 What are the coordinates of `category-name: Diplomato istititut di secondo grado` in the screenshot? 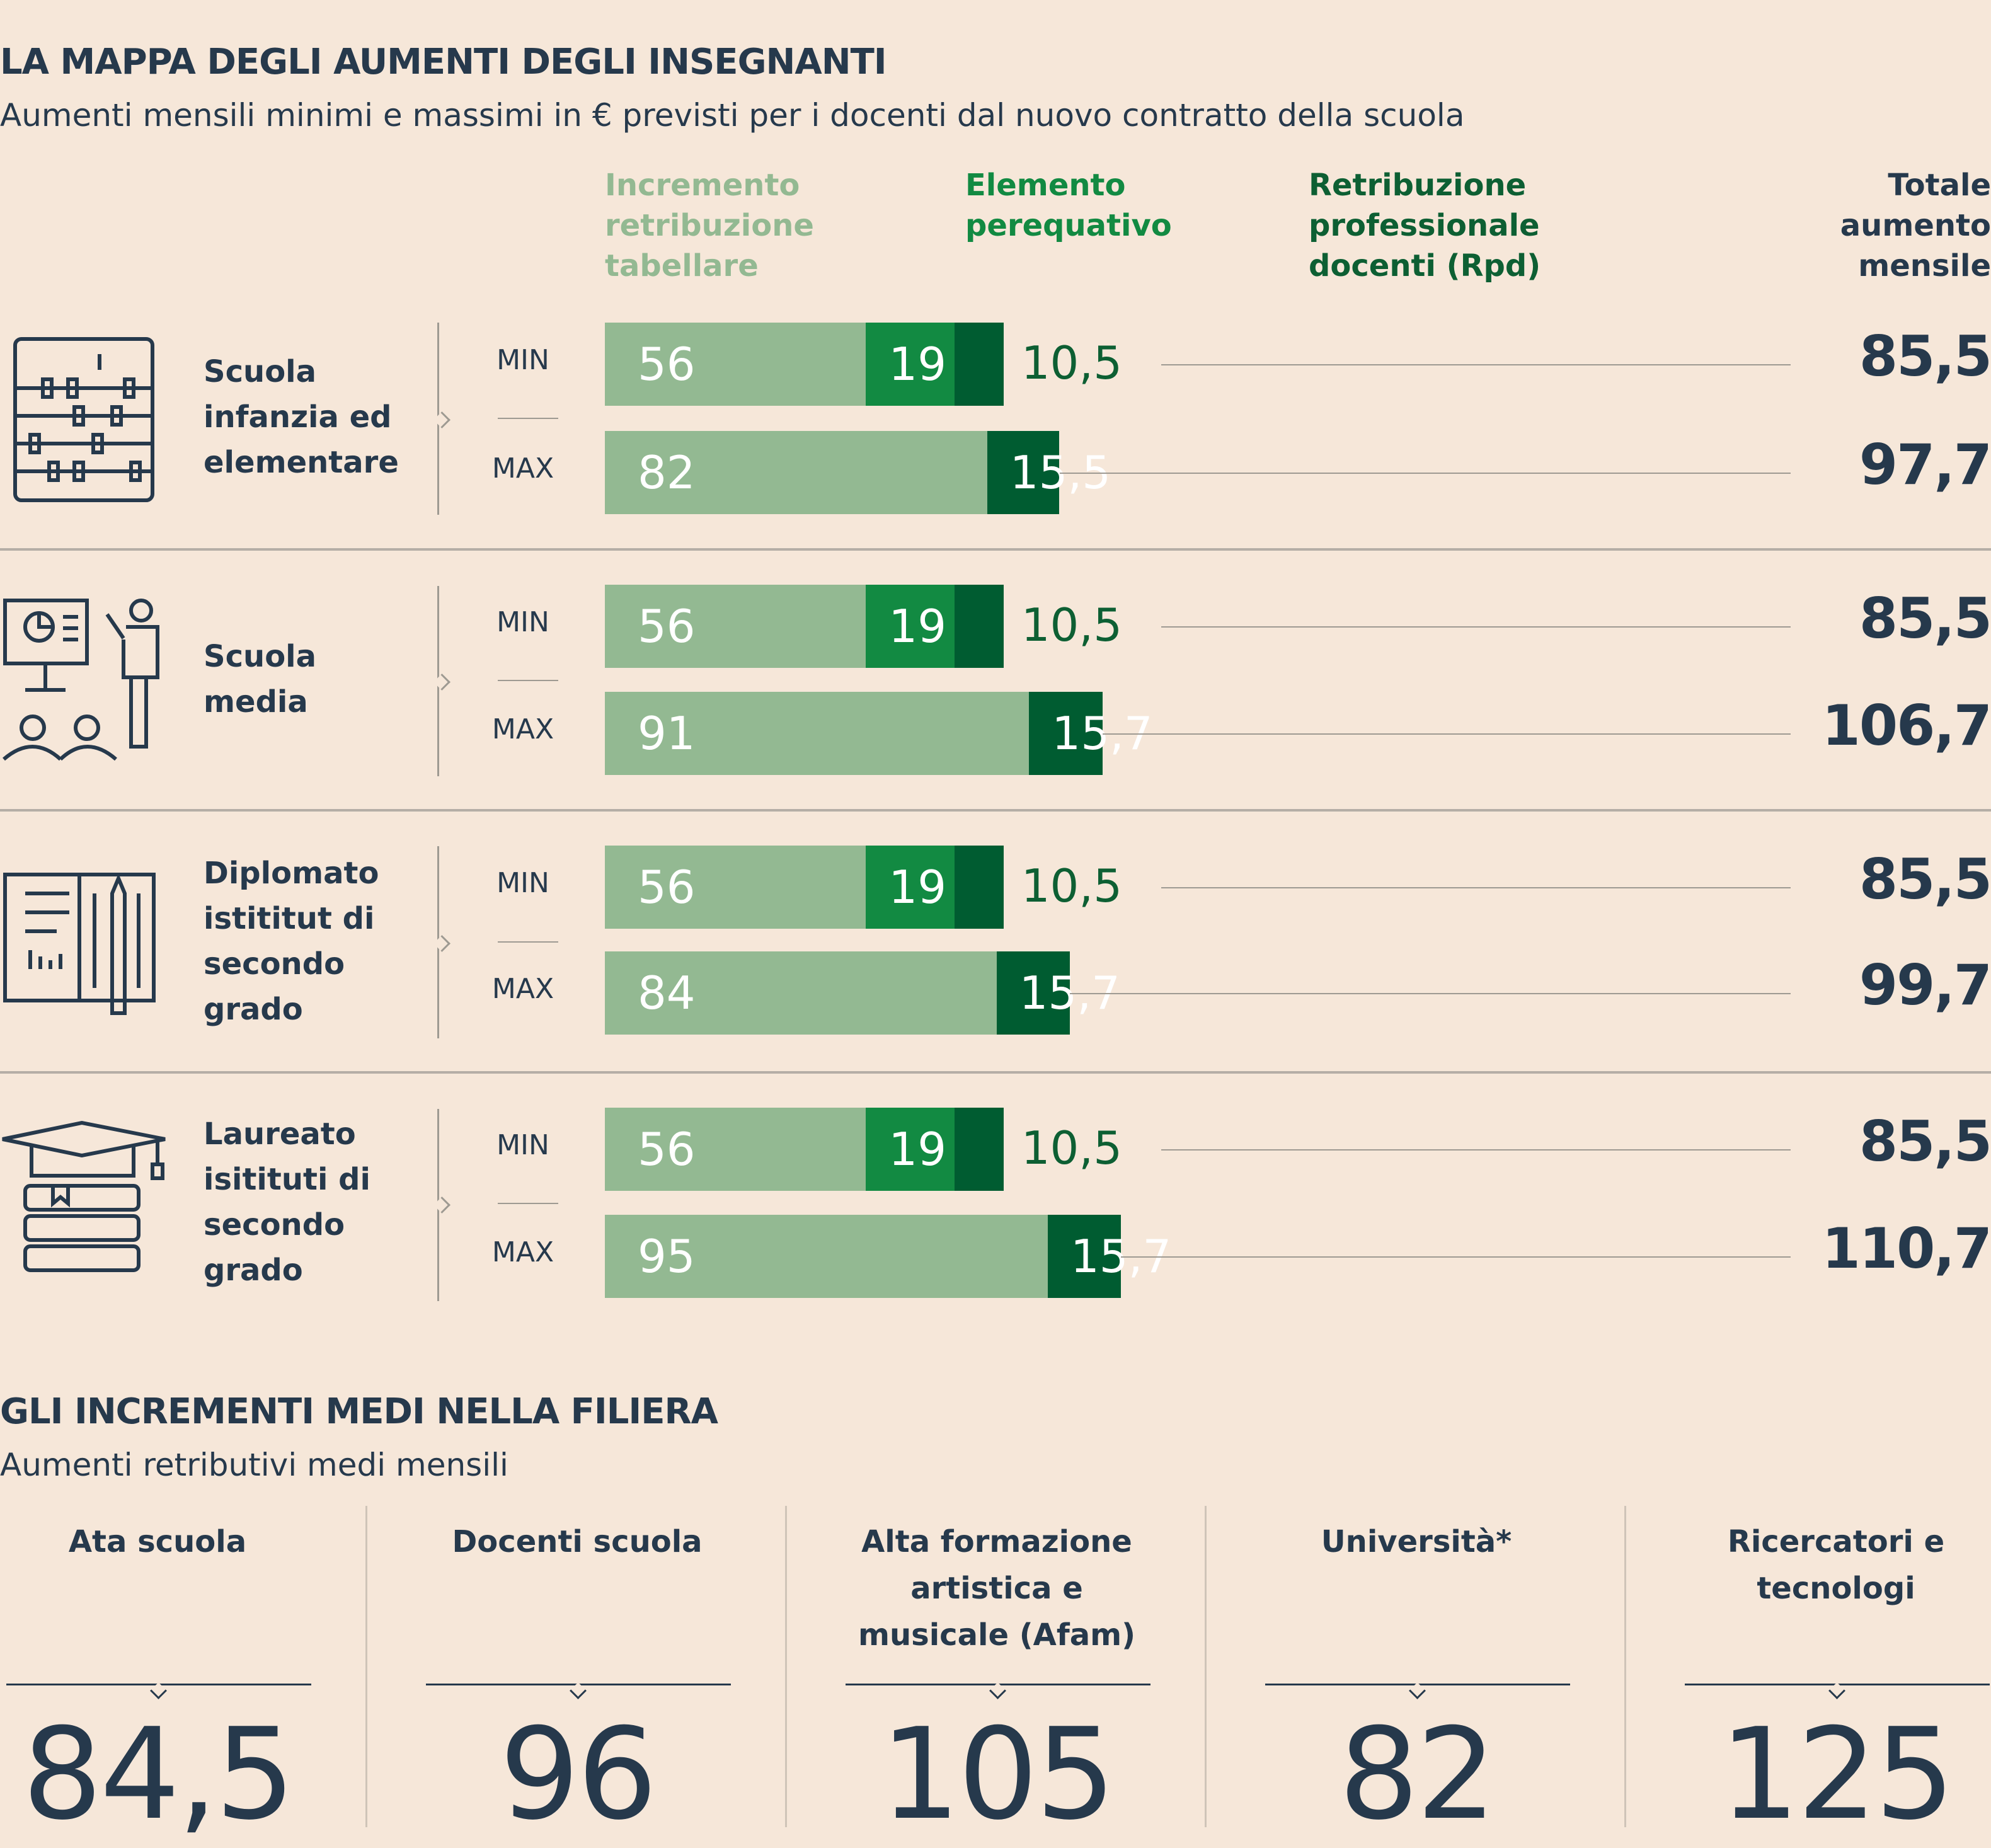 It's located at (291, 941).